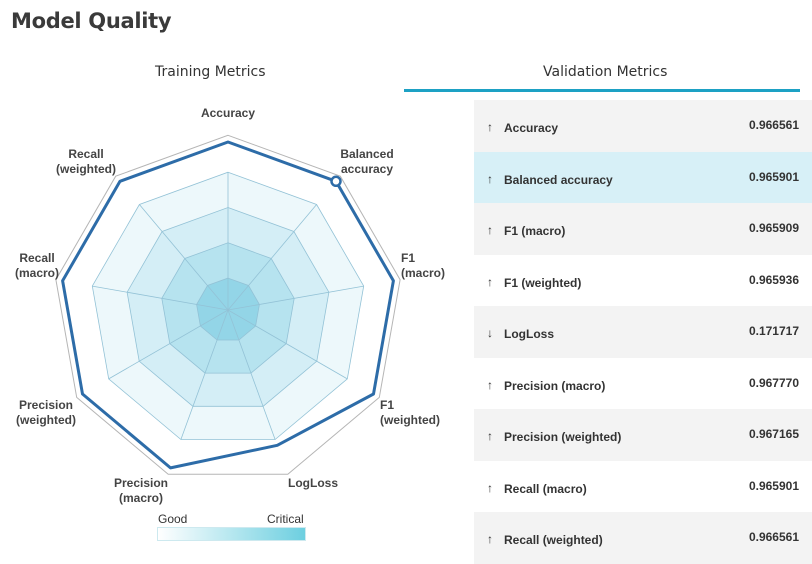 This screenshot has width=812, height=564. I want to click on metric-name: Accuracy, so click(531, 128).